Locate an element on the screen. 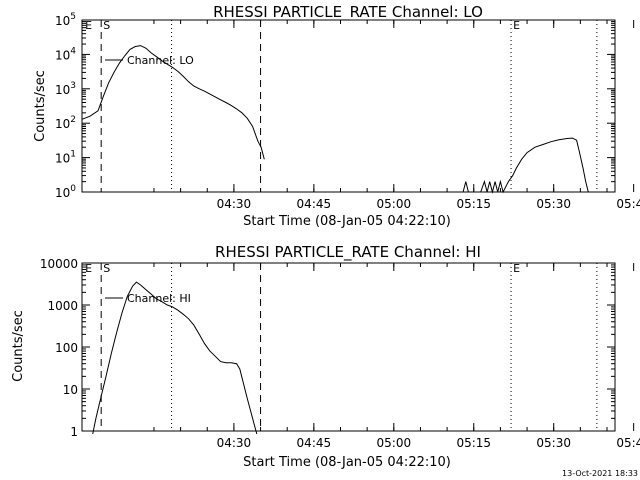 Image resolution: width=640 pixels, height=480 pixels. x-tick-label-lo: 05:15 is located at coordinates (473, 204).